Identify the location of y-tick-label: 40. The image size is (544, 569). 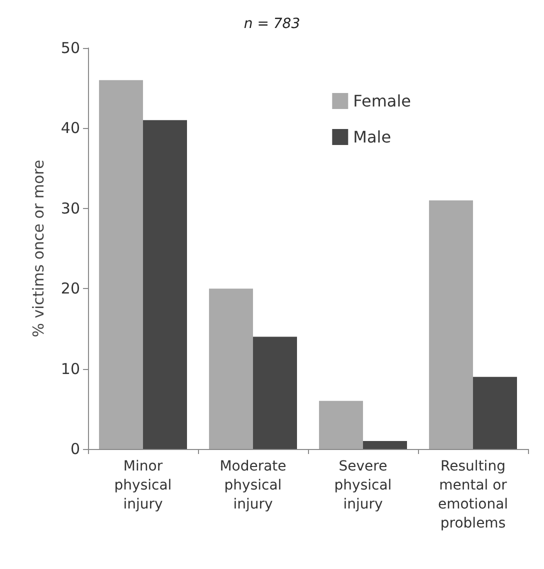
(70, 128).